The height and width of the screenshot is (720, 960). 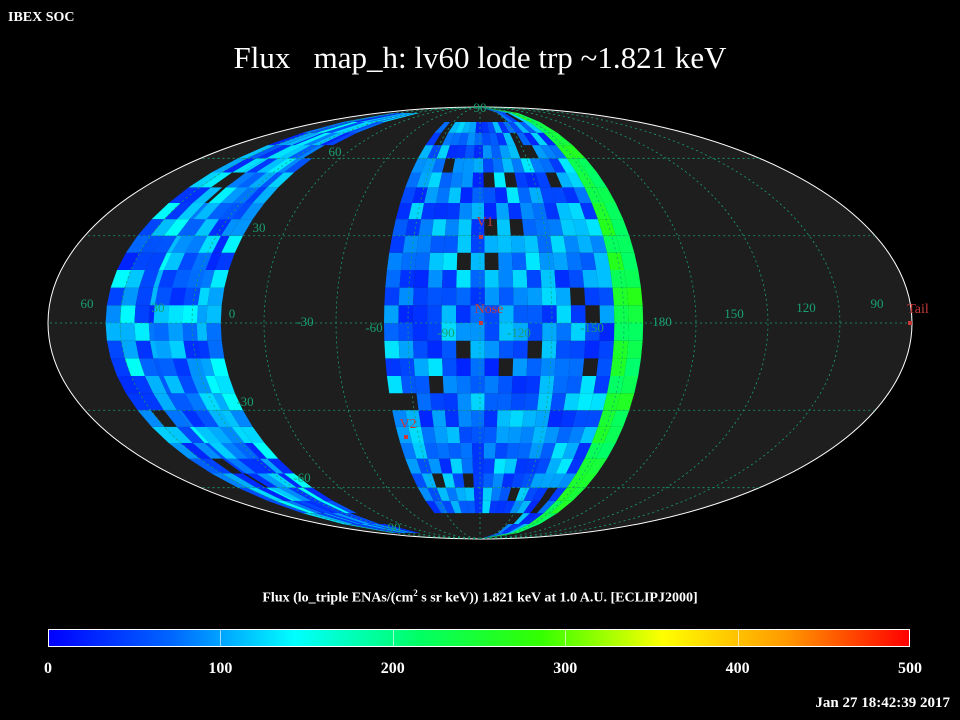 I want to click on longitude-line, so click(x=588, y=323).